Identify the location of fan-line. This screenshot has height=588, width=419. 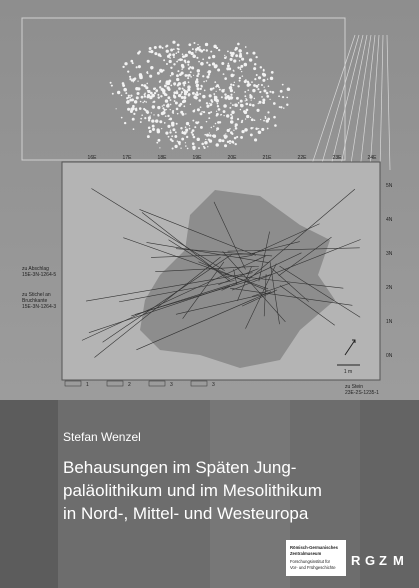
(353, 102).